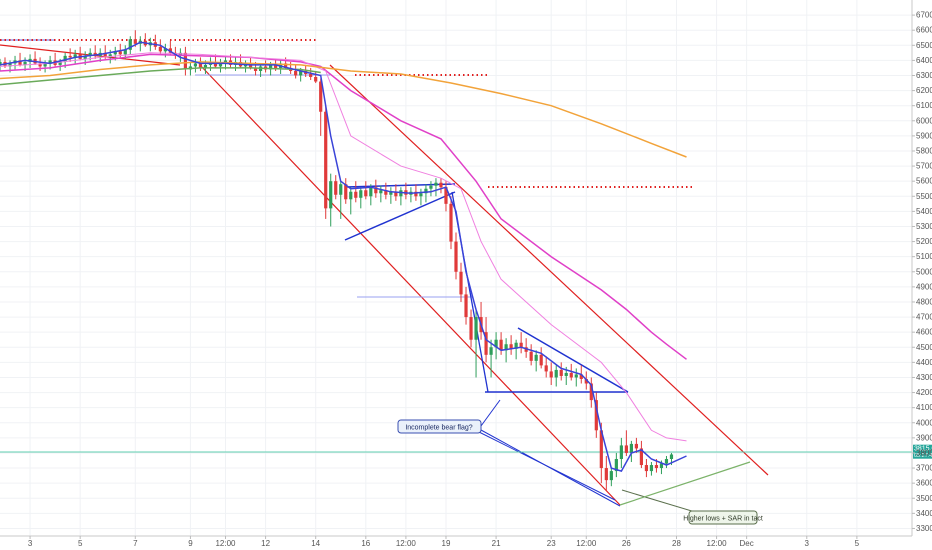 This screenshot has width=932, height=550. I want to click on x-tick-label: 16, so click(365, 543).